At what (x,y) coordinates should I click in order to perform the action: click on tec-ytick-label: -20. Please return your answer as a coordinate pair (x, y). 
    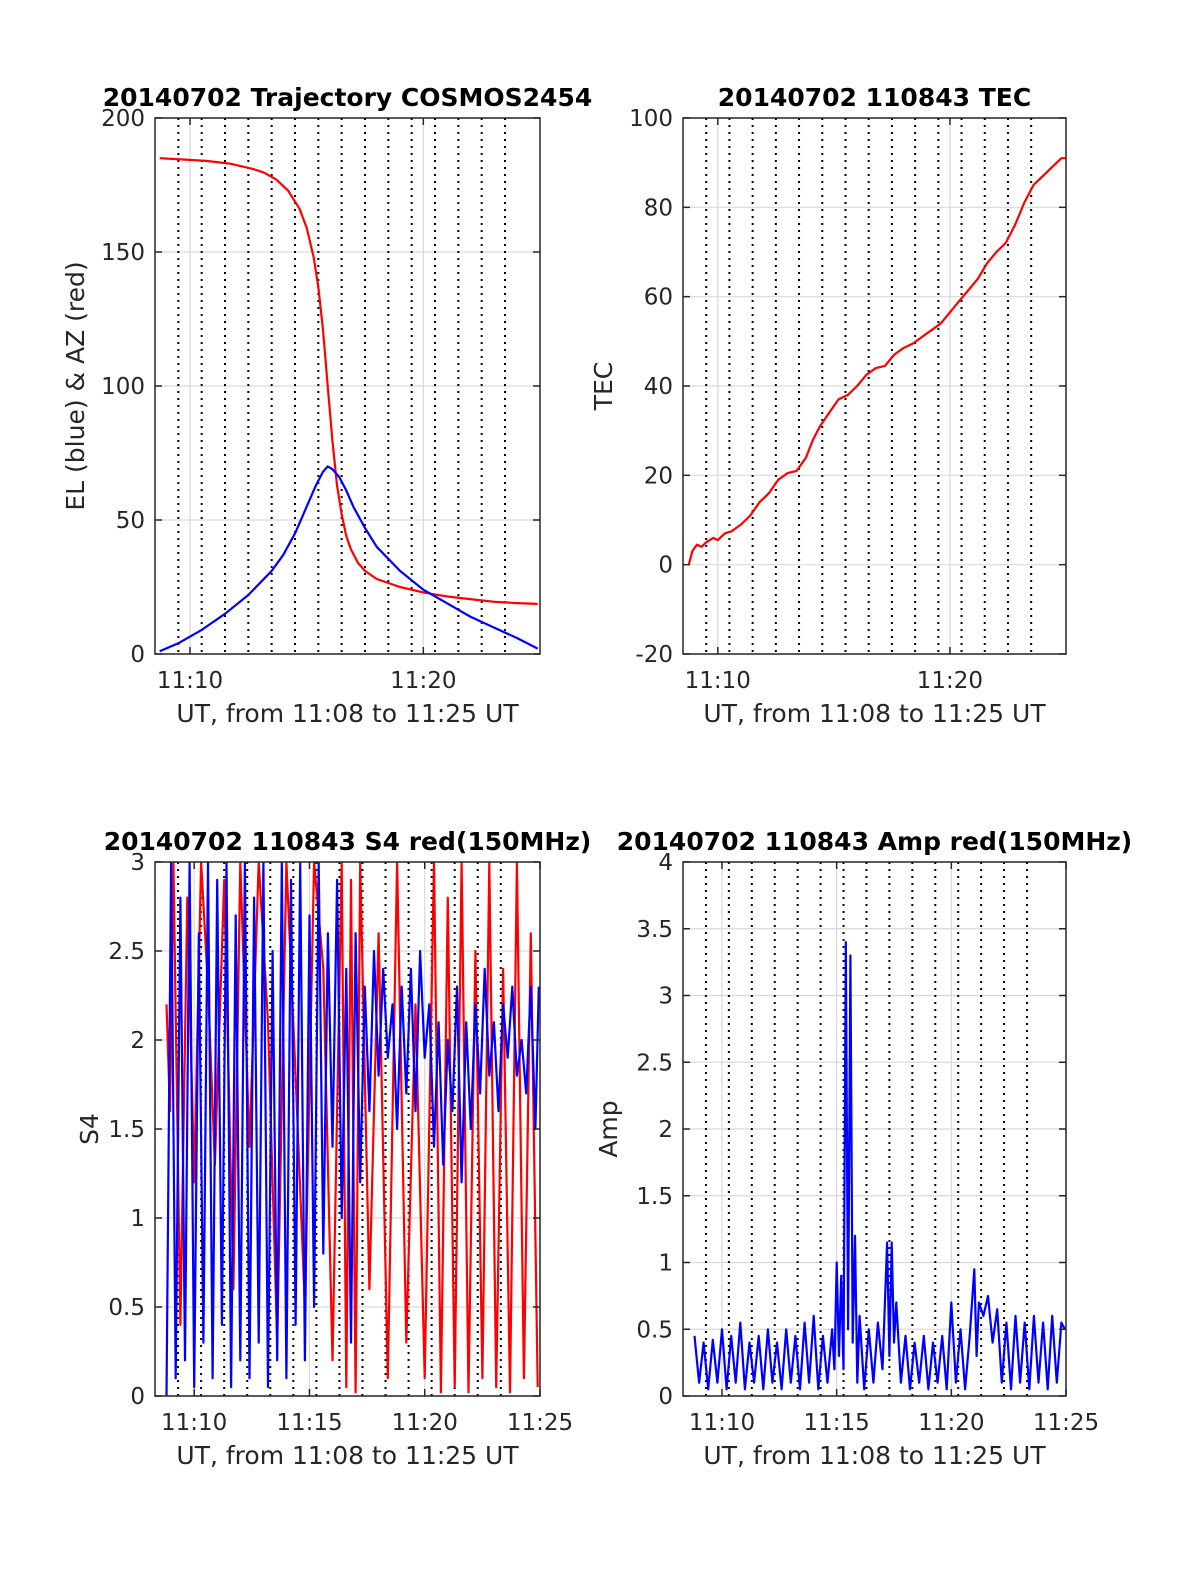
    Looking at the image, I should click on (654, 655).